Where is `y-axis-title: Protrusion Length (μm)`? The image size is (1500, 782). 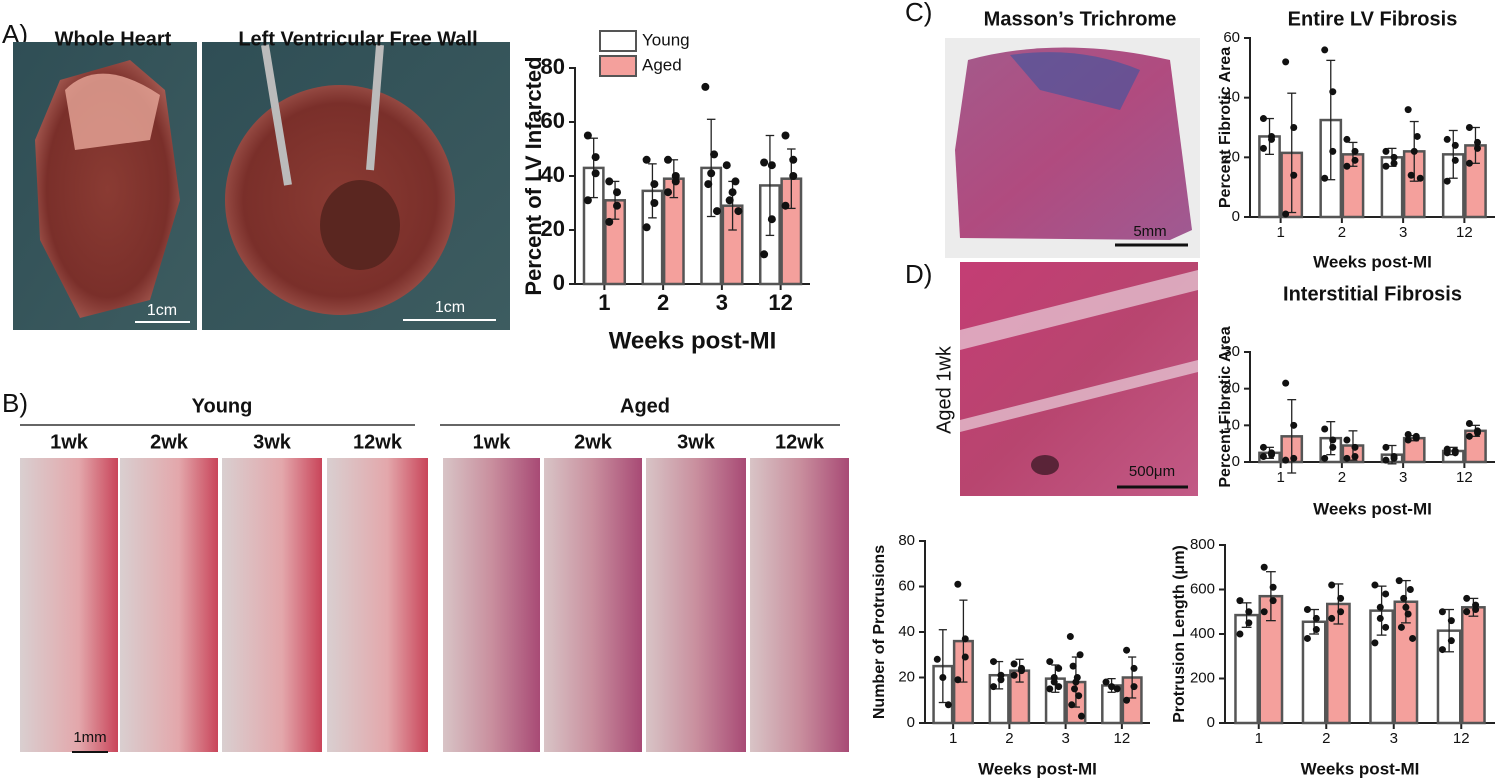
y-axis-title: Protrusion Length (μm) is located at coordinates (1179, 634).